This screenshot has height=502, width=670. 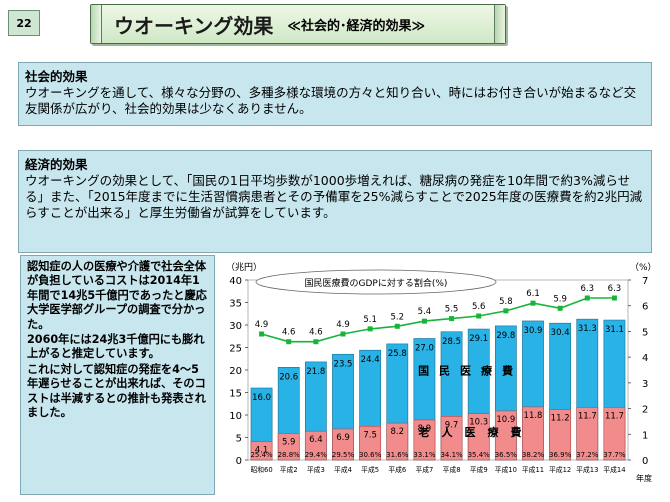 I want to click on y-tick-label: 20, so click(x=235, y=371).